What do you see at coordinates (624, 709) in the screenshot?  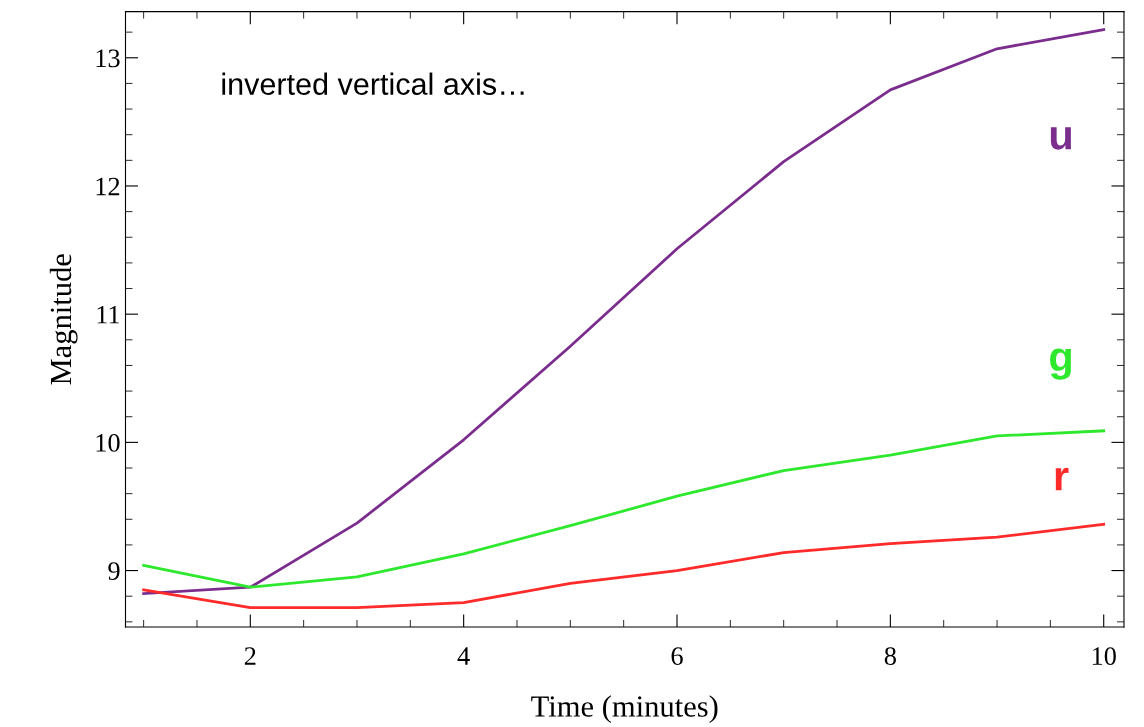 I see `x-axis-title: Time (minutes)` at bounding box center [624, 709].